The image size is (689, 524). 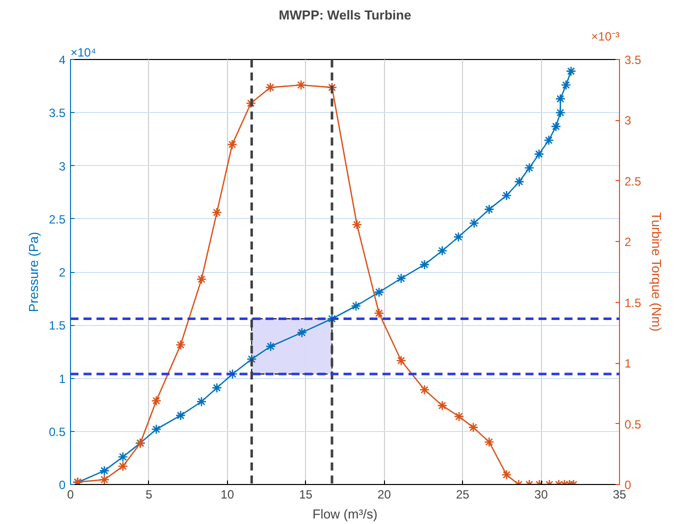 What do you see at coordinates (62, 485) in the screenshot?
I see `y-tick-label: 0` at bounding box center [62, 485].